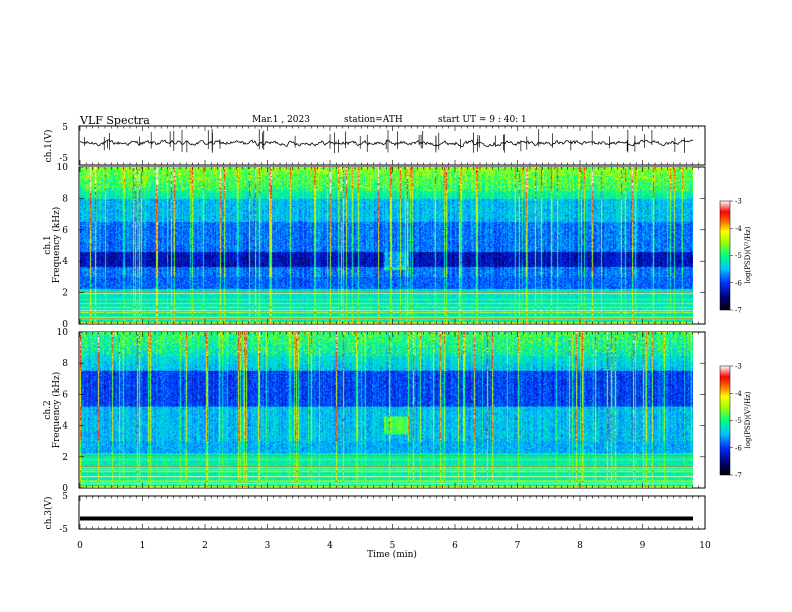  I want to click on ch1-colorbar-scale, so click(725, 255).